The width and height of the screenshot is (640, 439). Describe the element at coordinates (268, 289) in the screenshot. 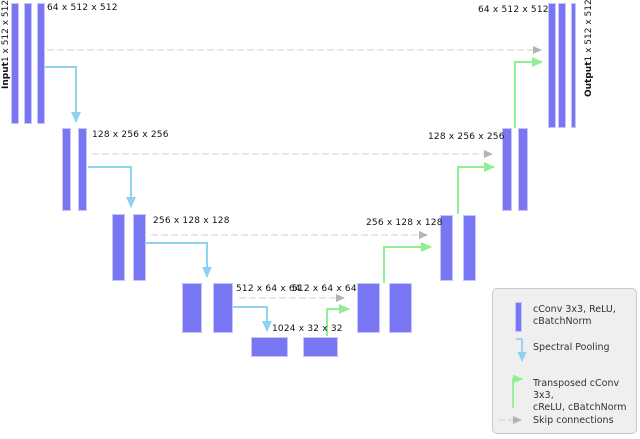

I see `enc4-dim-label: 512 x 64 x 64` at that location.